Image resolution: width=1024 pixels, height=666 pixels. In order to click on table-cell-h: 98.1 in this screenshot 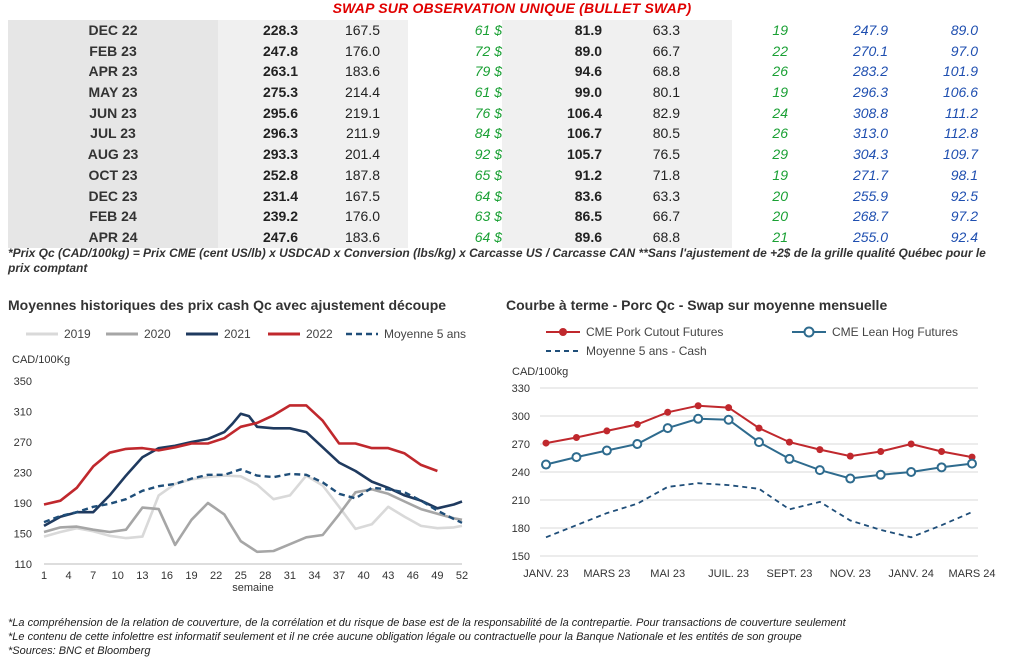, I will do `click(964, 174)`.